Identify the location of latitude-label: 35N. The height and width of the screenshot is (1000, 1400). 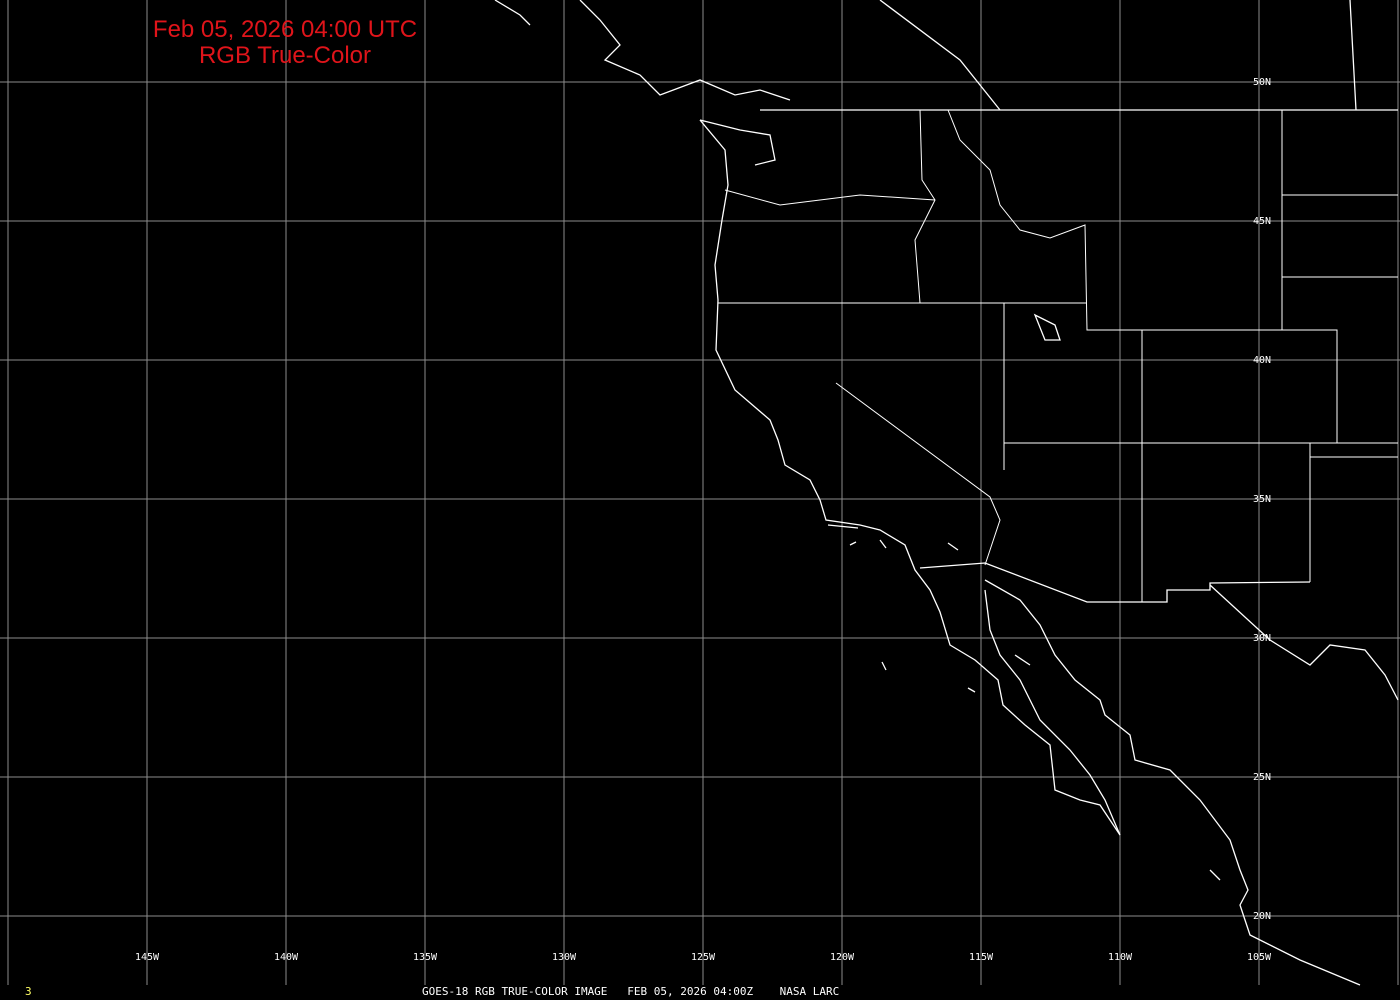
(1262, 499).